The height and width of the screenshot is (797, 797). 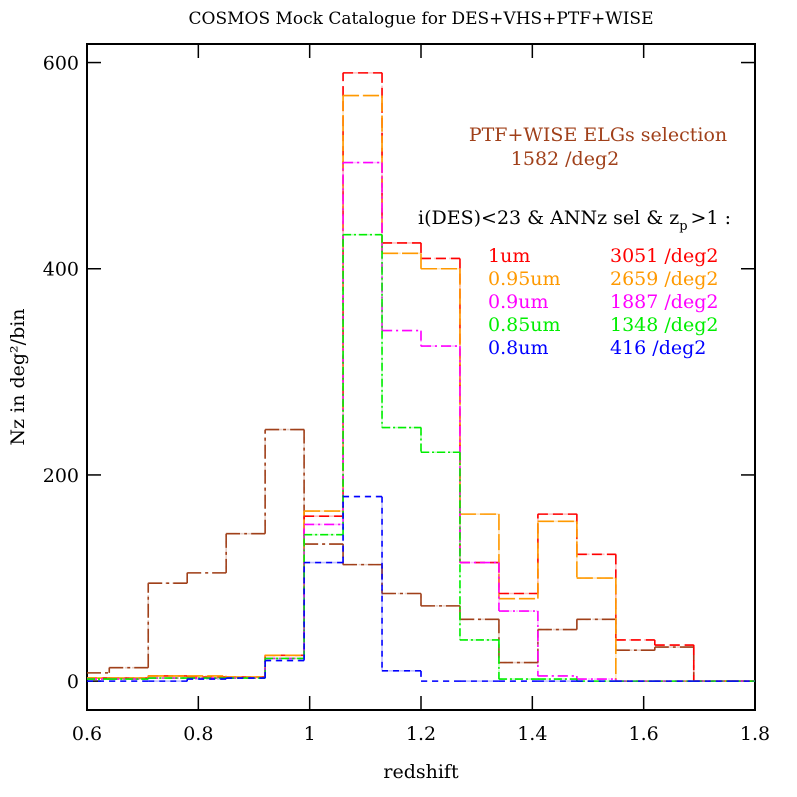 What do you see at coordinates (683, 226) in the screenshot?
I see `header-sub: p` at bounding box center [683, 226].